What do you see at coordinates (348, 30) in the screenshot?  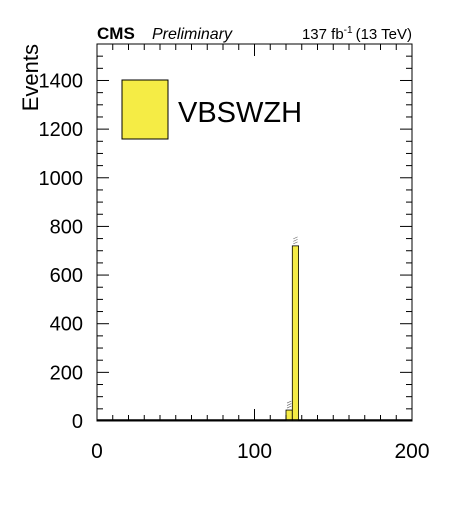 I see `lumi-exponent: -1` at bounding box center [348, 30].